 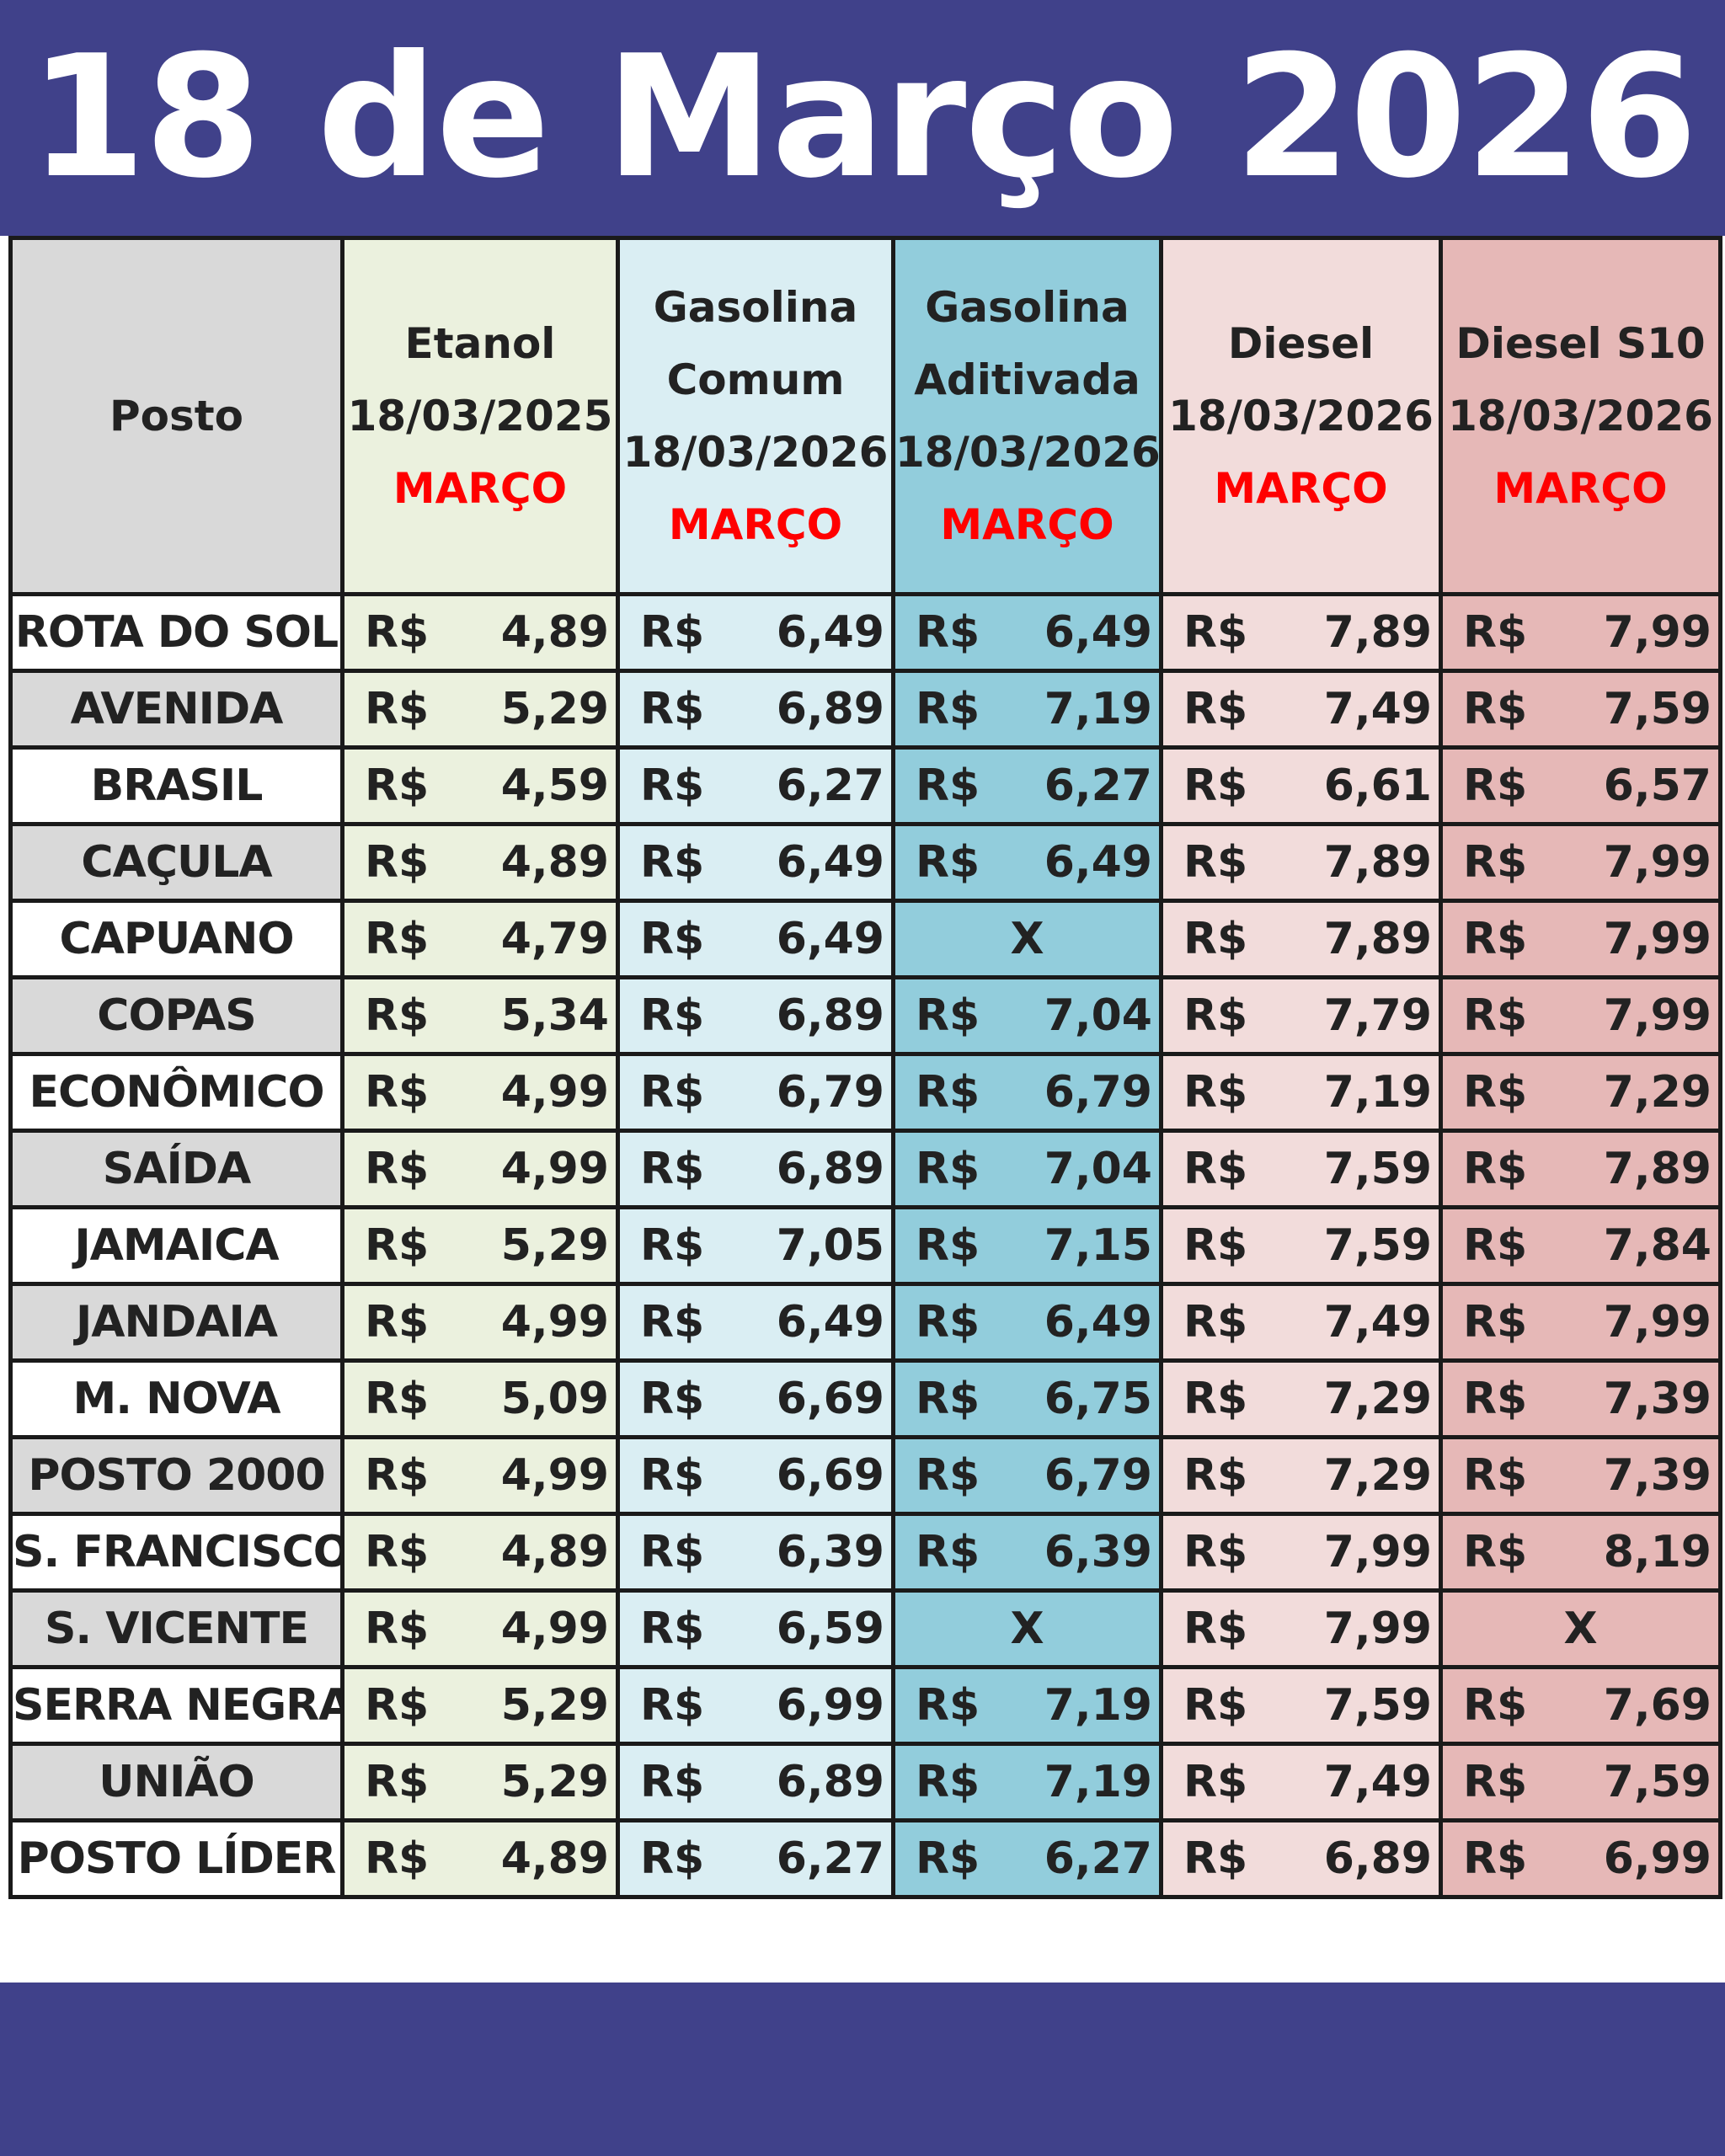 What do you see at coordinates (554, 1322) in the screenshot?
I see `price-amount: 4,99` at bounding box center [554, 1322].